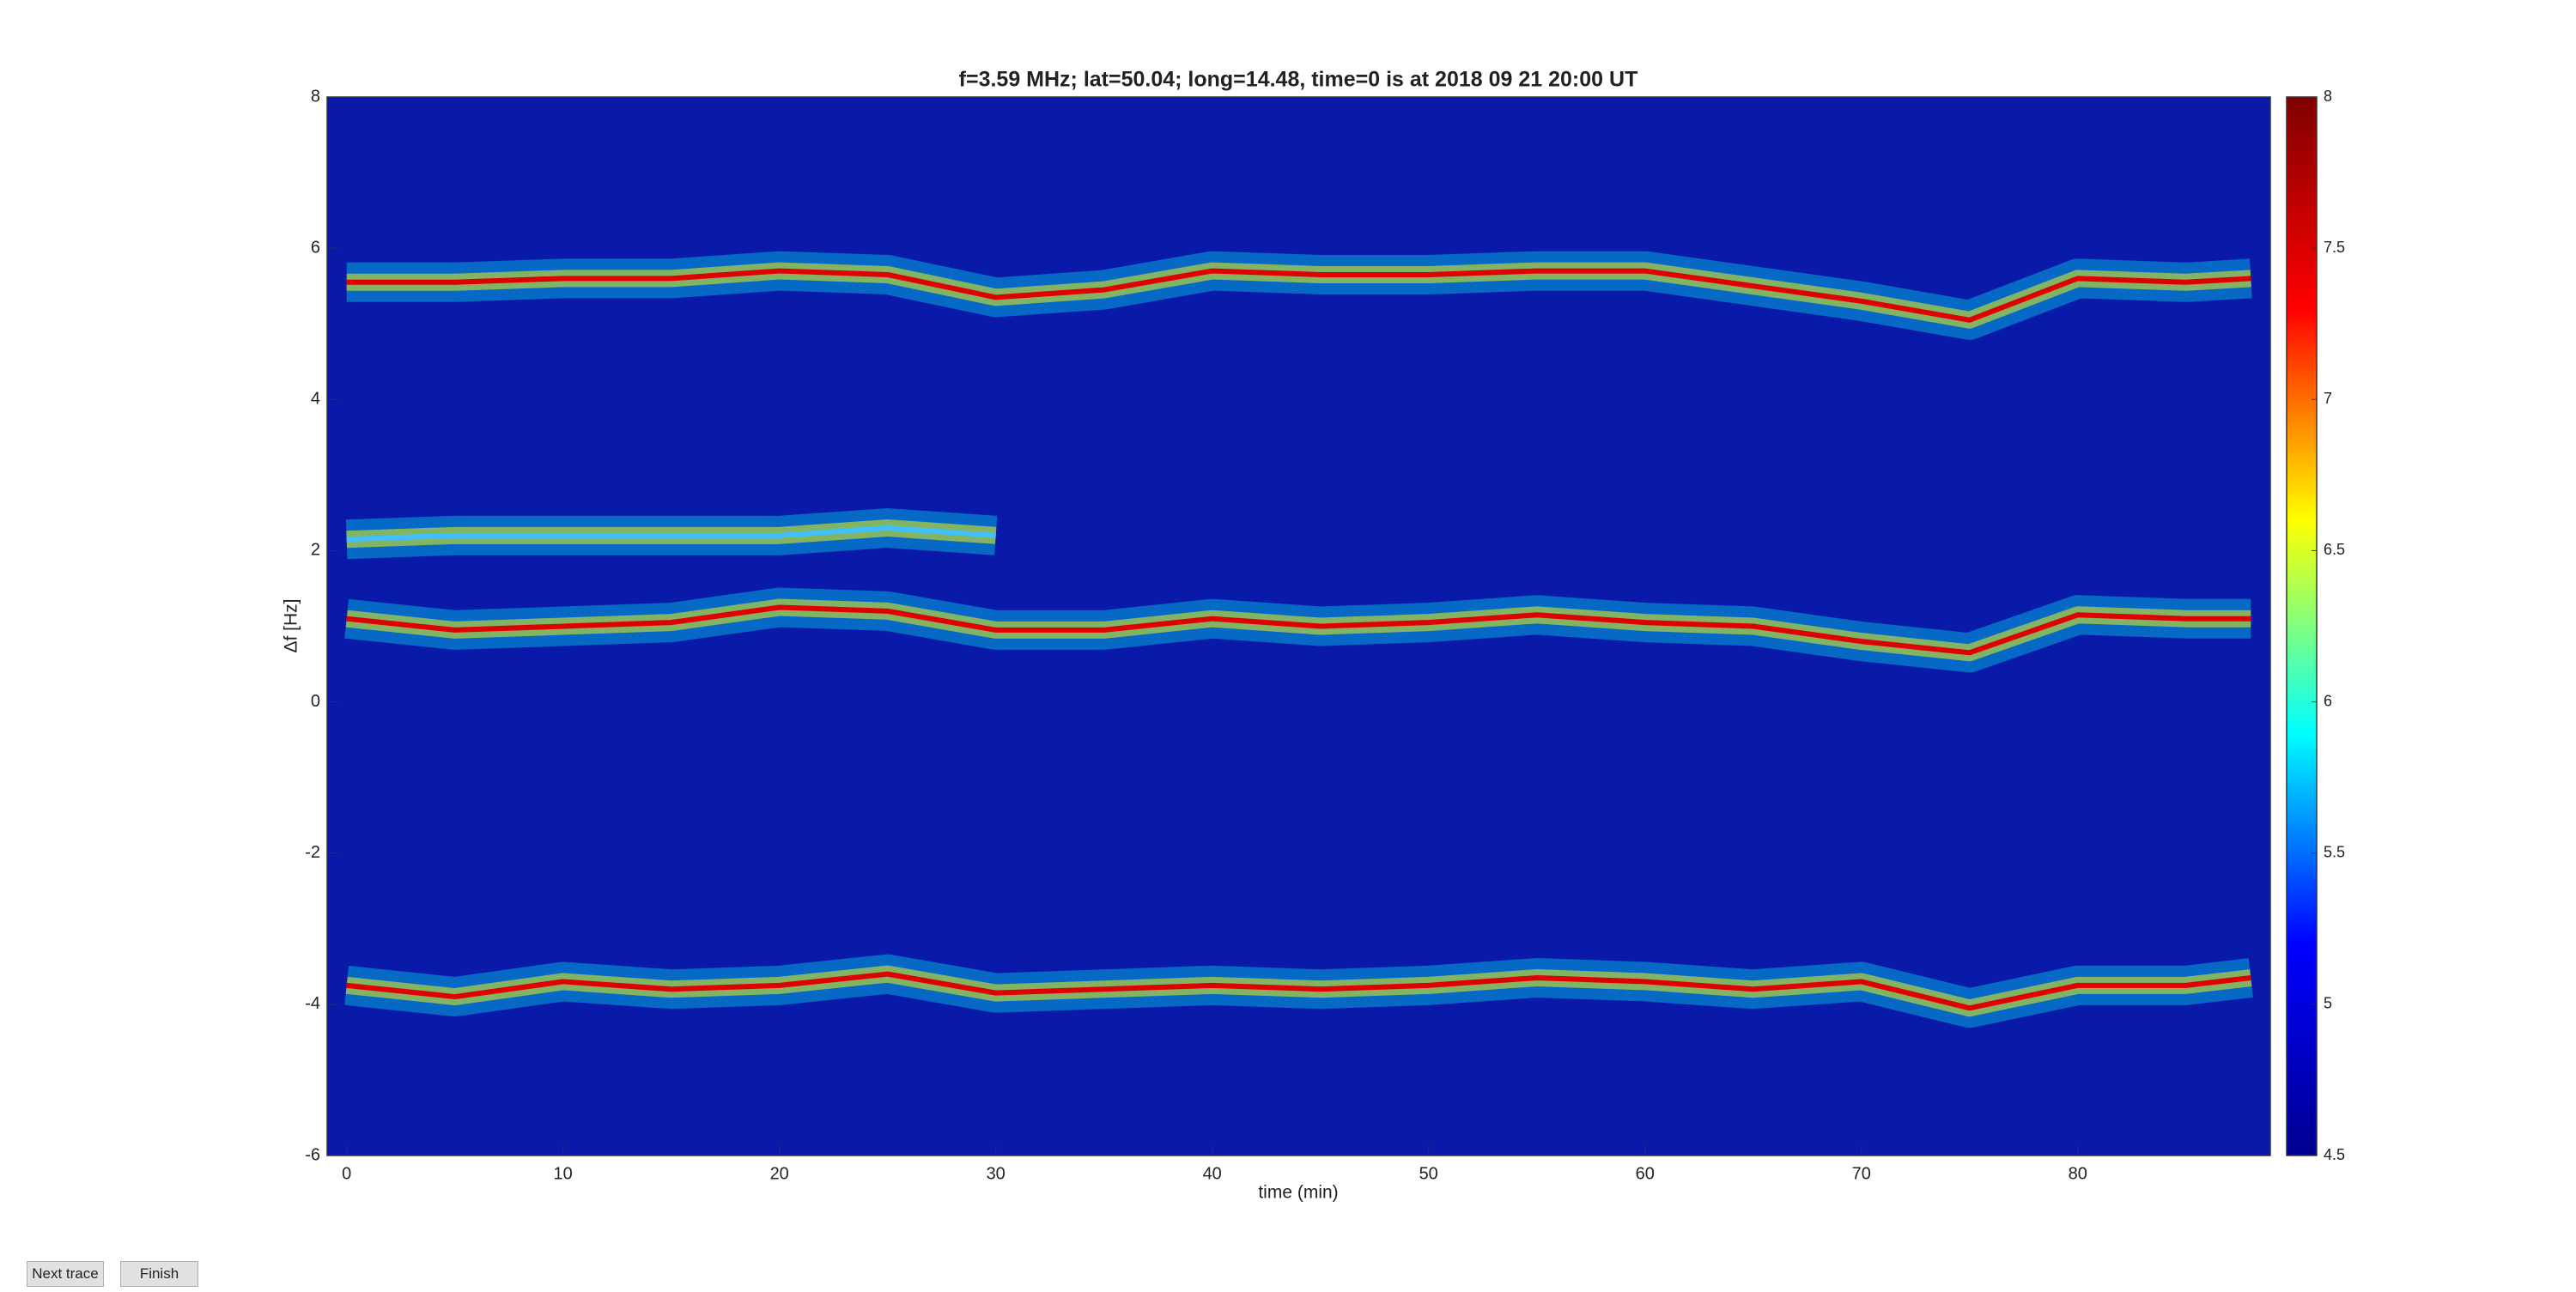 The width and height of the screenshot is (2576, 1292). Describe the element at coordinates (996, 1173) in the screenshot. I see `x-tick-label: 30` at that location.